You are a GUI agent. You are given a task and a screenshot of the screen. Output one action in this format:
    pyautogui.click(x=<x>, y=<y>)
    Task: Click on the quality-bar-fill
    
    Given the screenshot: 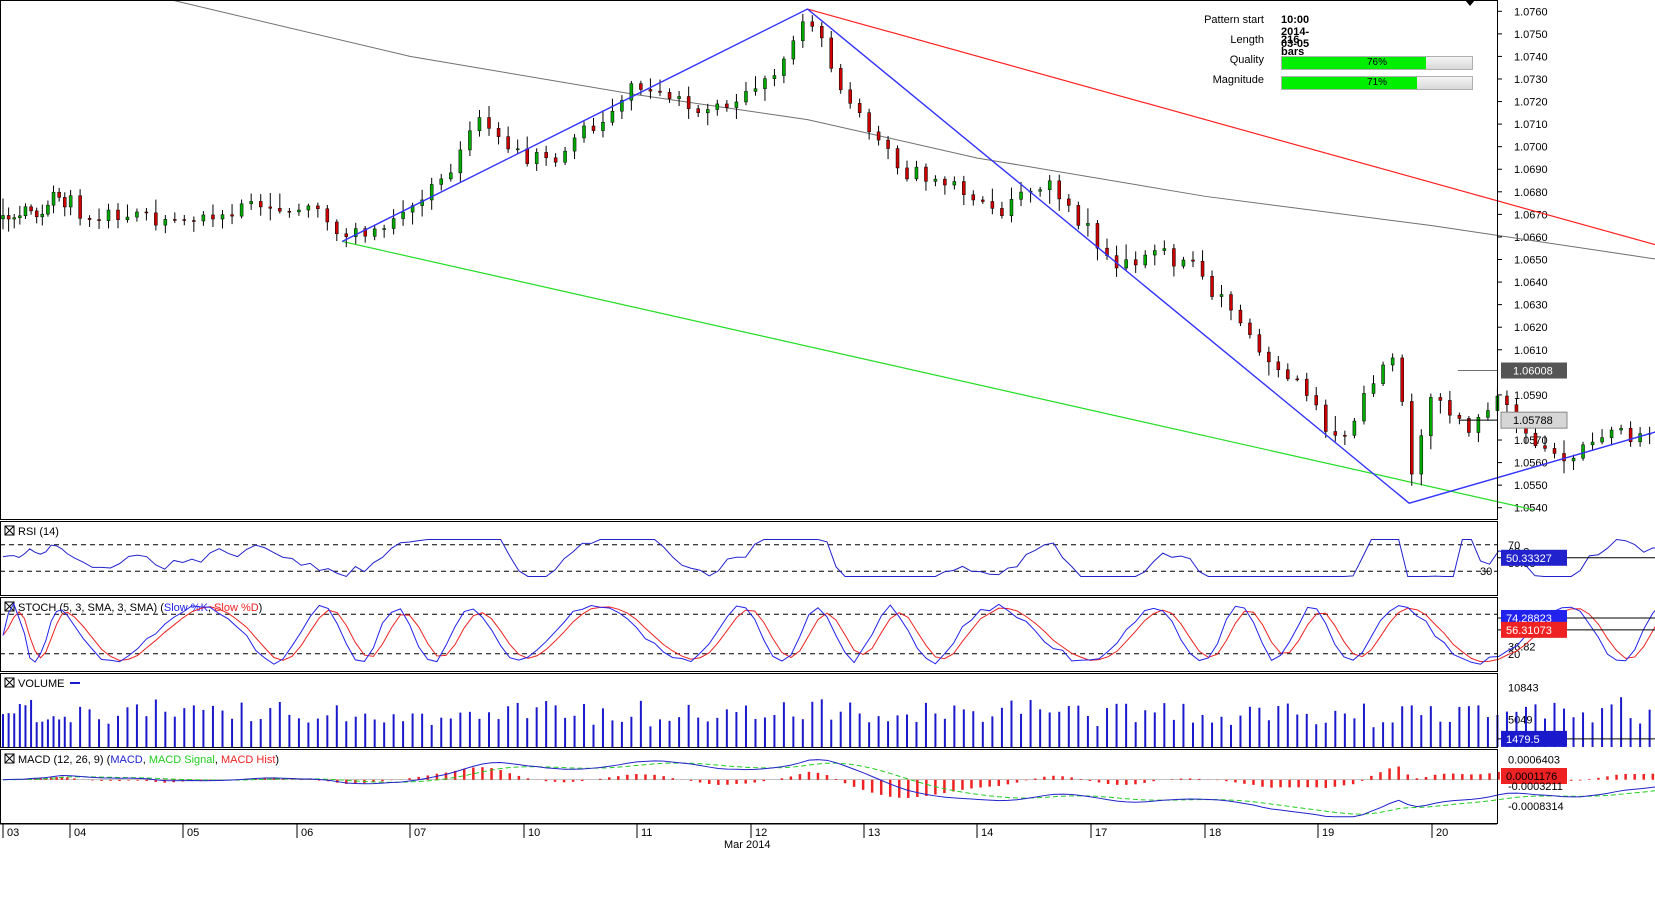 What is the action you would take?
    pyautogui.click(x=1354, y=63)
    